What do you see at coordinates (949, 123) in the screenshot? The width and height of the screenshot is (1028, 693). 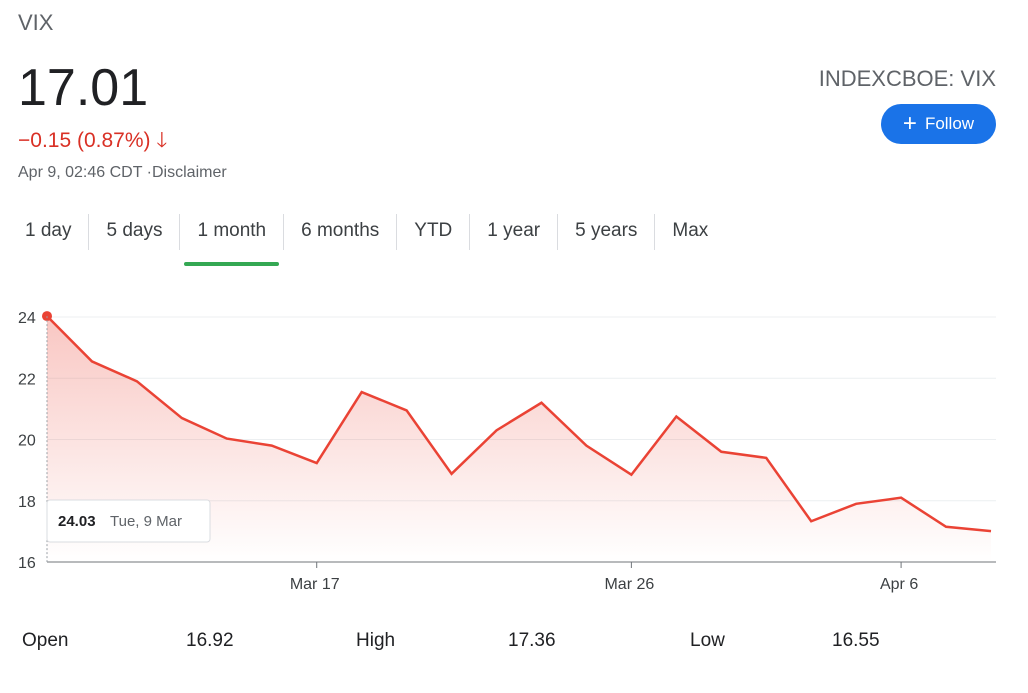 I see `follow-label: Follow` at bounding box center [949, 123].